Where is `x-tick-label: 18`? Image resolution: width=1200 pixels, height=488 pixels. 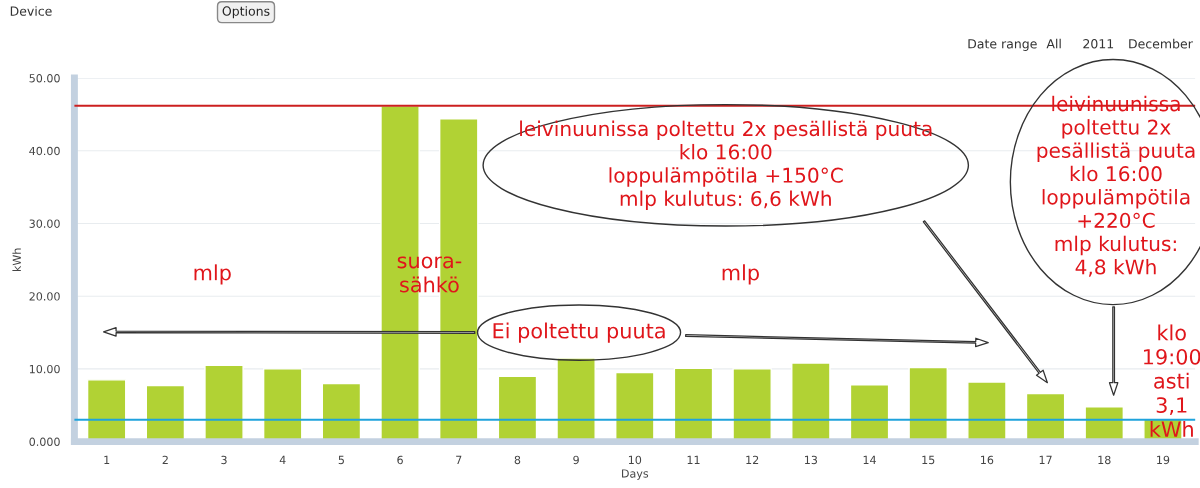
x-tick-label: 18 is located at coordinates (1104, 460).